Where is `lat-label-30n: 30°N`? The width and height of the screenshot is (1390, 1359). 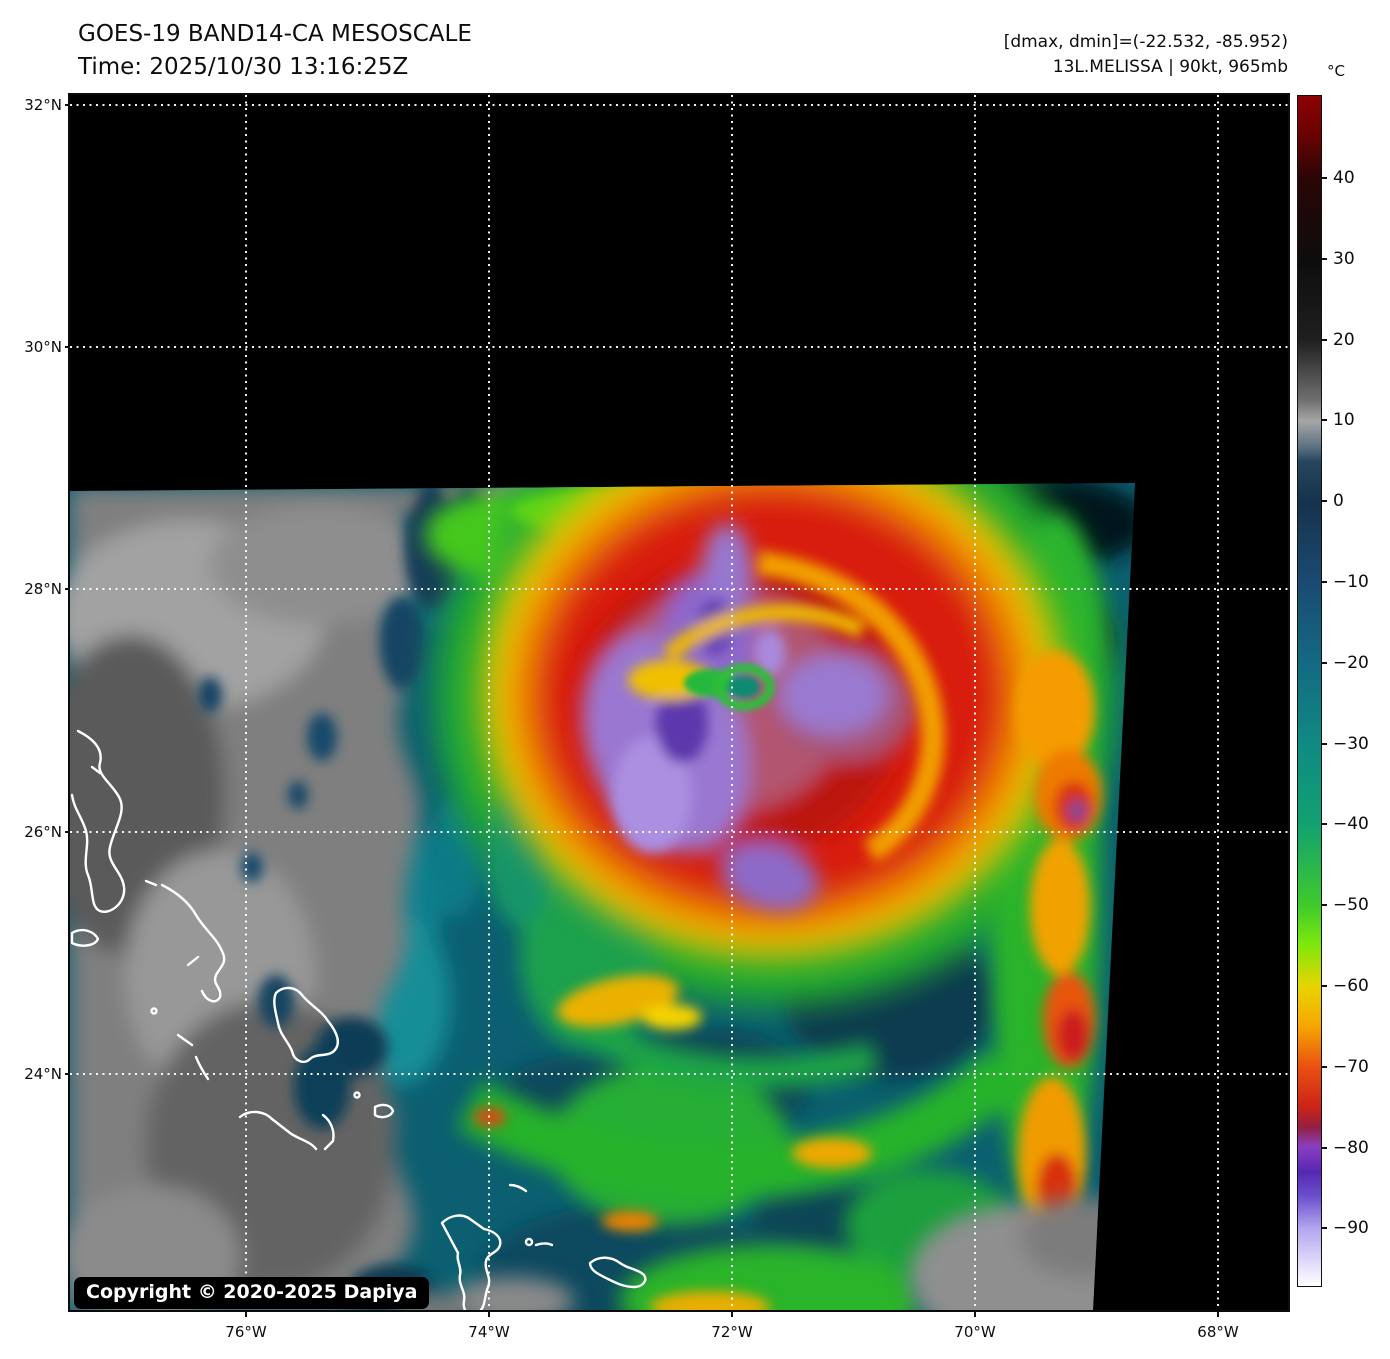 lat-label-30n: 30°N is located at coordinates (43, 347).